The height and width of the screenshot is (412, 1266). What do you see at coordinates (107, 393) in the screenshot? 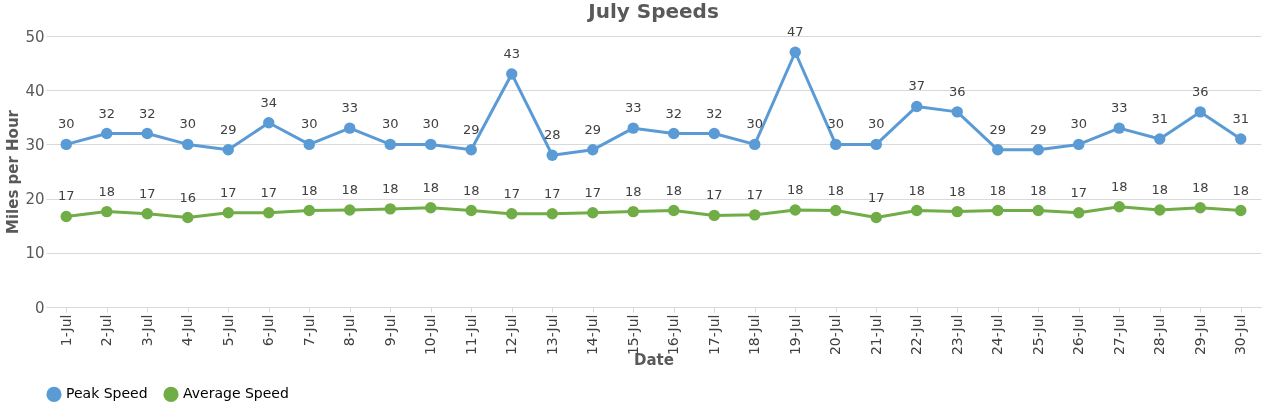
I see `legend-label: Peak Speed` at bounding box center [107, 393].